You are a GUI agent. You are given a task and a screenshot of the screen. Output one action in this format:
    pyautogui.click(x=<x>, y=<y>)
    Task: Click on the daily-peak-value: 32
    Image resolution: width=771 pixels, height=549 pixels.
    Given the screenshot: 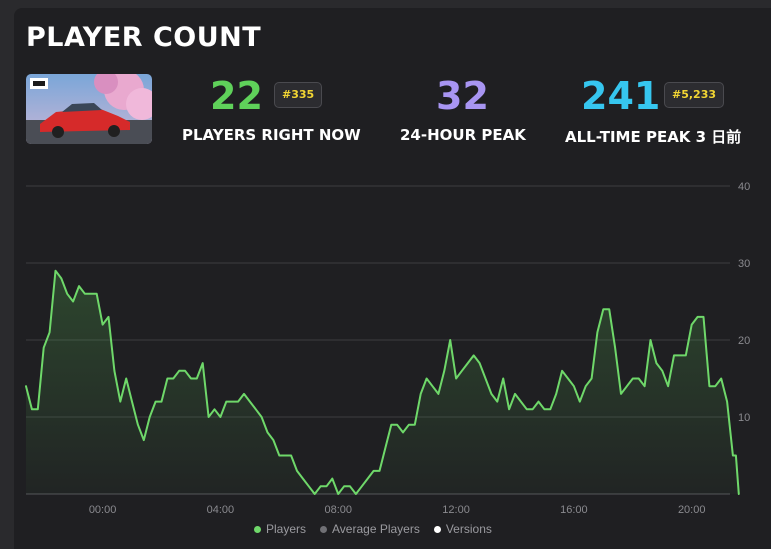 What is the action you would take?
    pyautogui.click(x=462, y=96)
    